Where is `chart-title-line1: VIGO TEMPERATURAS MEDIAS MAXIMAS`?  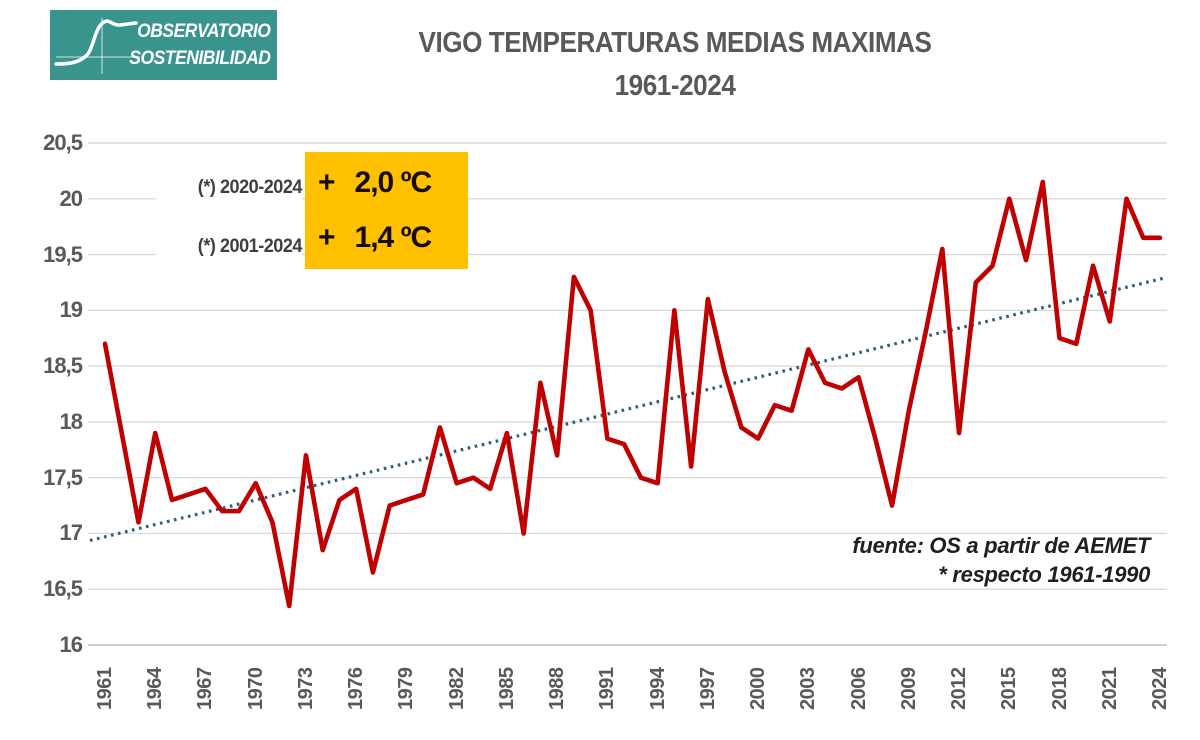
chart-title-line1: VIGO TEMPERATURAS MEDIAS MAXIMAS is located at coordinates (675, 43).